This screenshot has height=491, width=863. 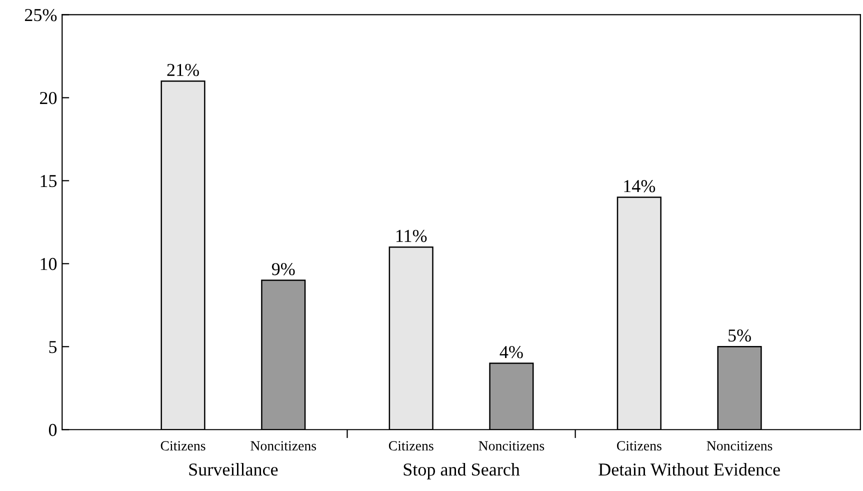 What do you see at coordinates (283, 269) in the screenshot?
I see `data-label: 9%` at bounding box center [283, 269].